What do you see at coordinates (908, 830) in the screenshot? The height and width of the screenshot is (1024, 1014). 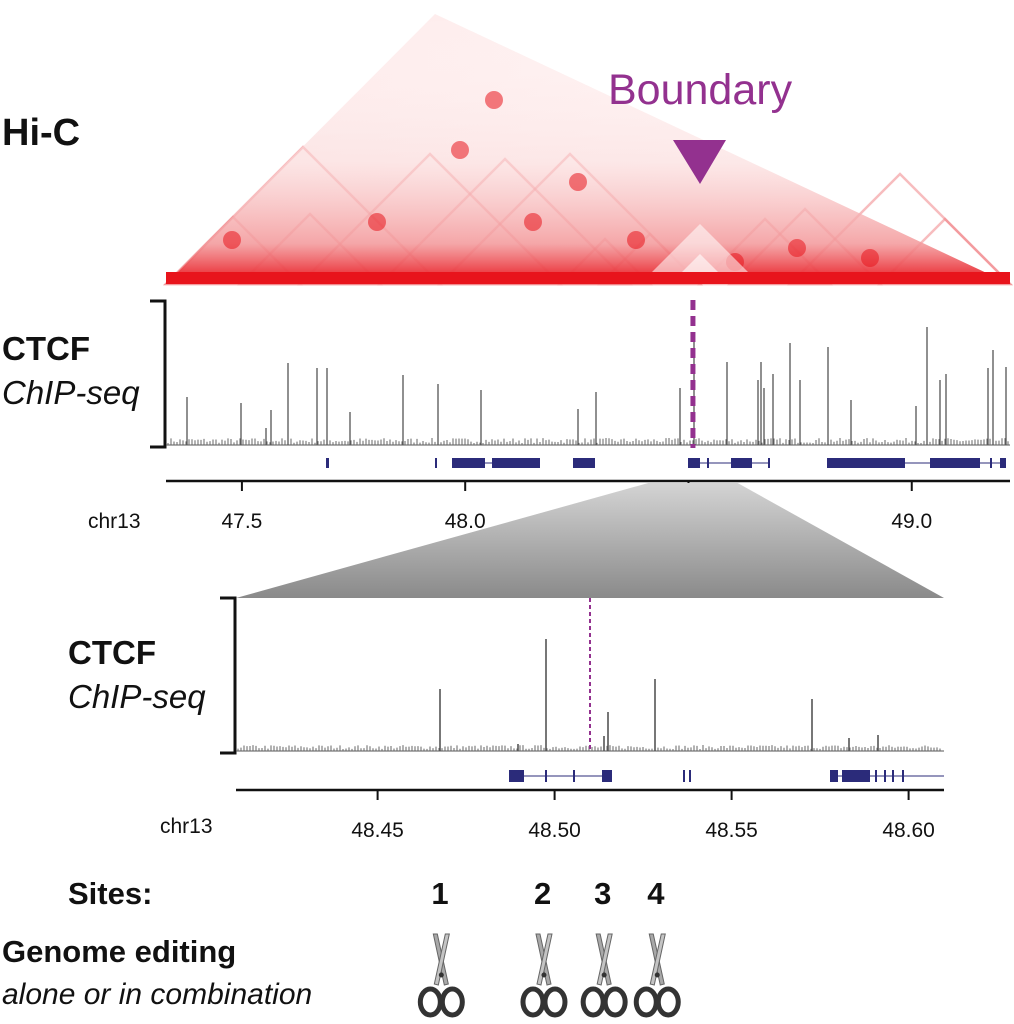 I see `tick-label: 48.60` at bounding box center [908, 830].